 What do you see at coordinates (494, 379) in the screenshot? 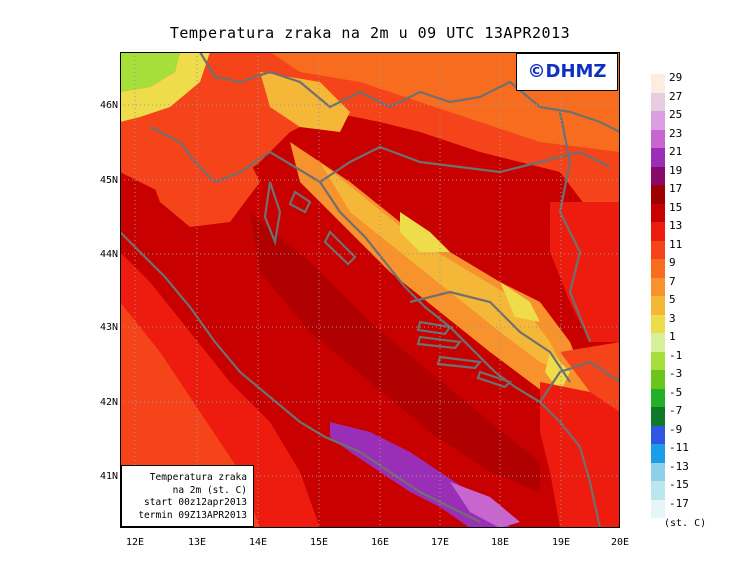
I see `island-mljet` at bounding box center [494, 379].